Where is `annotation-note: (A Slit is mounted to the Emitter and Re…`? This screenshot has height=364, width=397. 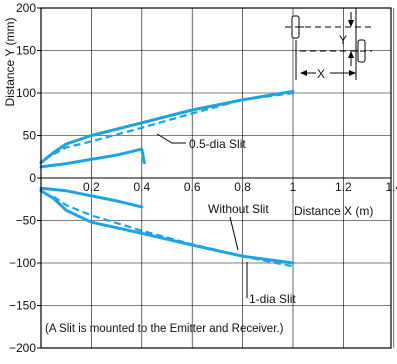 annotation-note: (A Slit is mounted to the Emitter and Re… is located at coordinates (164, 329).